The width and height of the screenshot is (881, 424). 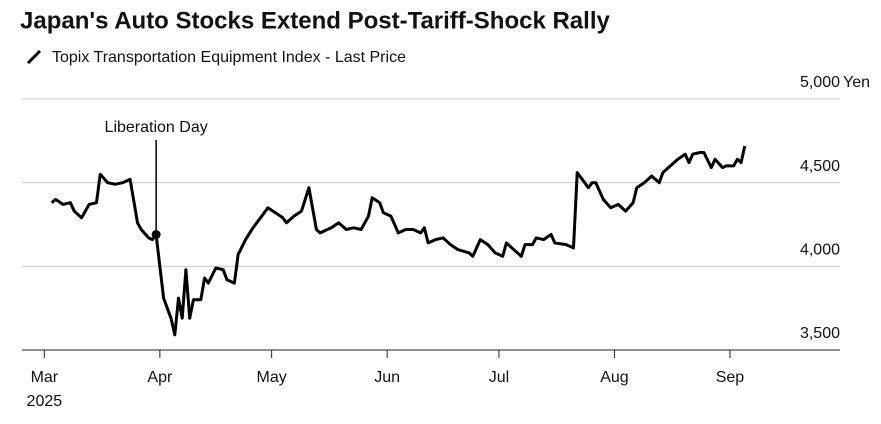 What do you see at coordinates (160, 377) in the screenshot?
I see `x-tick-label: Apr` at bounding box center [160, 377].